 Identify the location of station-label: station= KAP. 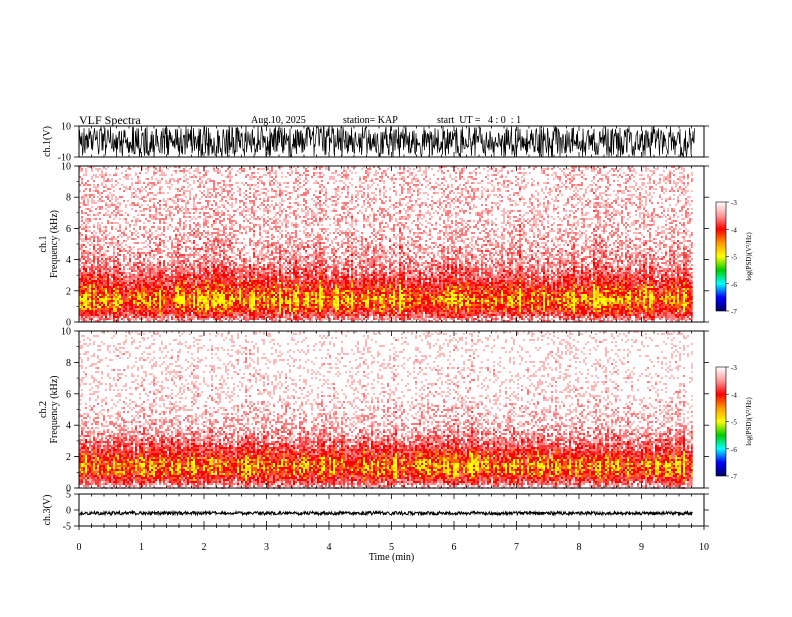
(370, 120).